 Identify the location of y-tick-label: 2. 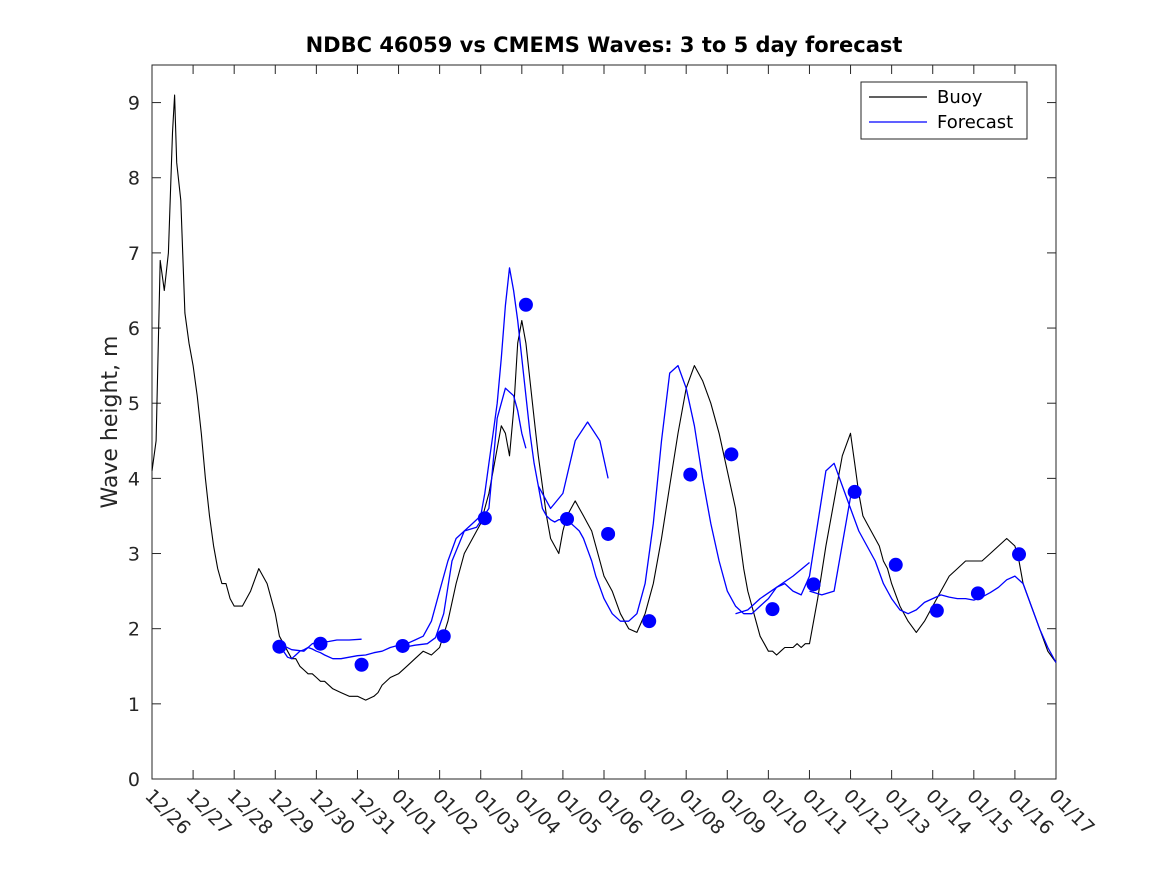
(134, 630).